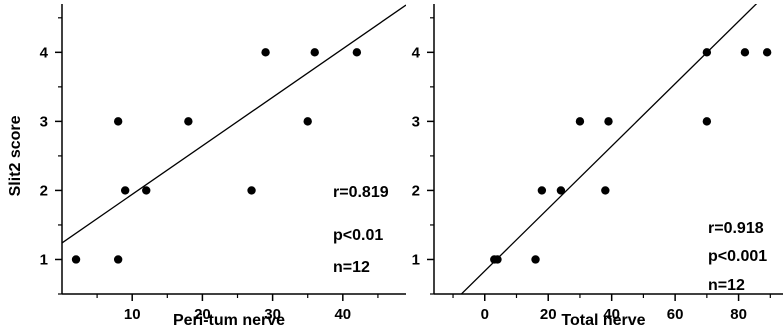 Image resolution: width=783 pixels, height=329 pixels. What do you see at coordinates (738, 314) in the screenshot?
I see `x-tick-label: 80` at bounding box center [738, 314].